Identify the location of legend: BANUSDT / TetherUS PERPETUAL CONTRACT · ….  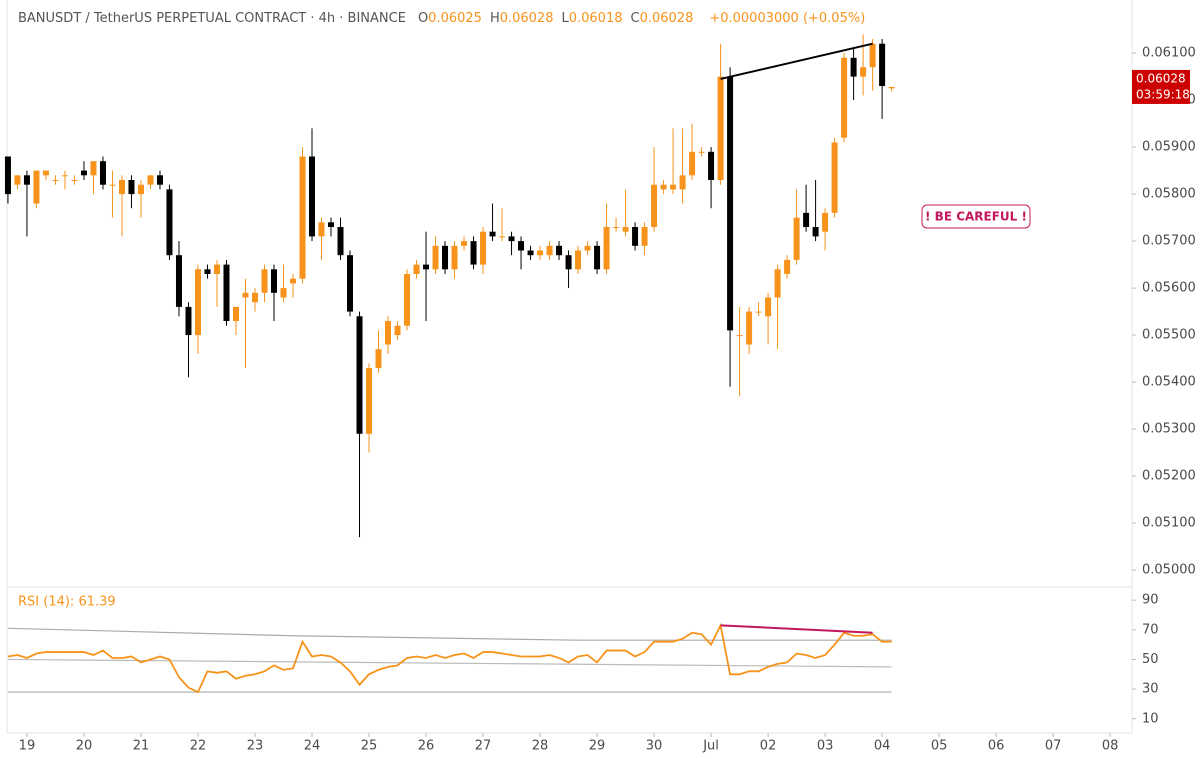
(441, 18).